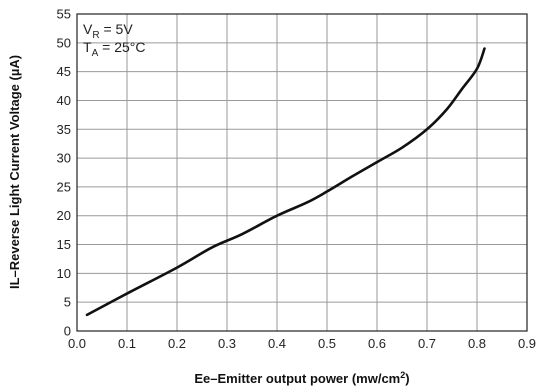  I want to click on y-tick-labels: 0 5 10 15 20 25 30 35 40 45 50 55, so click(64, 173).